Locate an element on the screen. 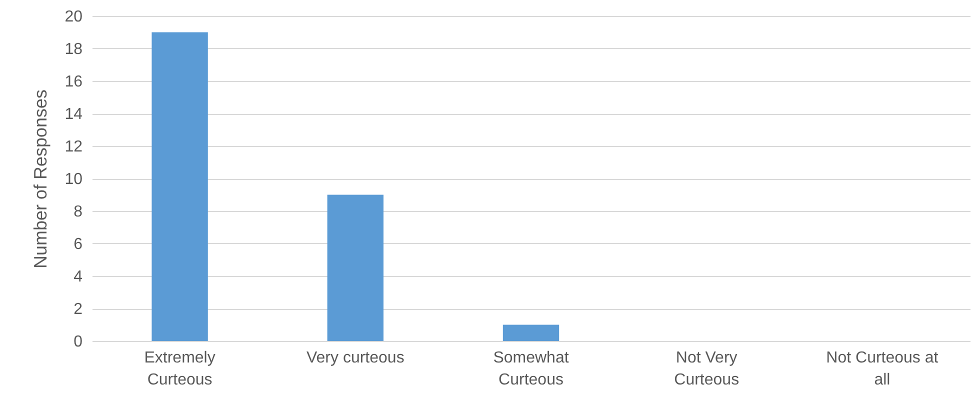  y-tick-label: 14 is located at coordinates (73, 114).